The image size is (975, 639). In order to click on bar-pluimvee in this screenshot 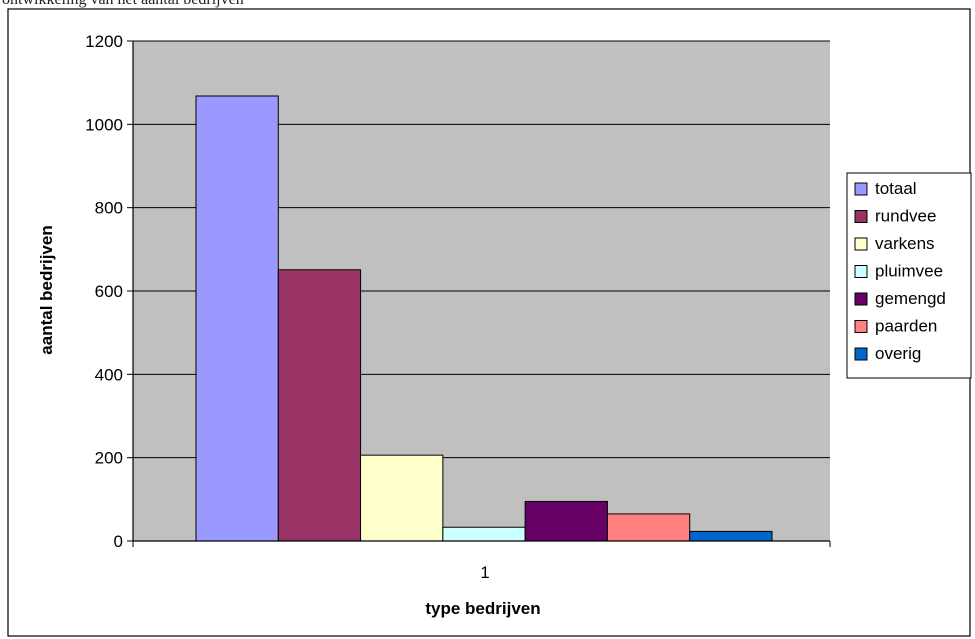, I will do `click(484, 534)`.